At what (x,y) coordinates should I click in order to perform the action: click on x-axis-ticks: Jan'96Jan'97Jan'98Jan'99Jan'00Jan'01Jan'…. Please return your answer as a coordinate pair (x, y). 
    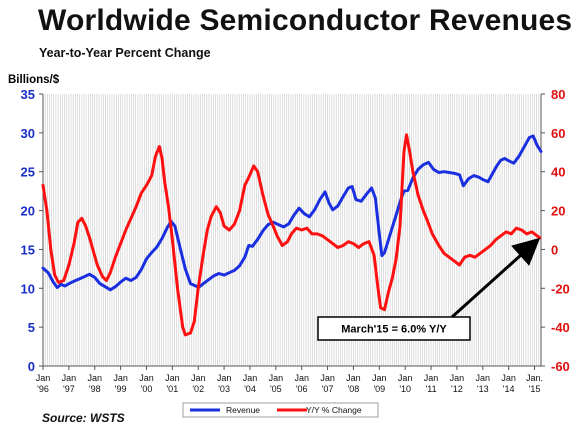
    Looking at the image, I should click on (289, 380).